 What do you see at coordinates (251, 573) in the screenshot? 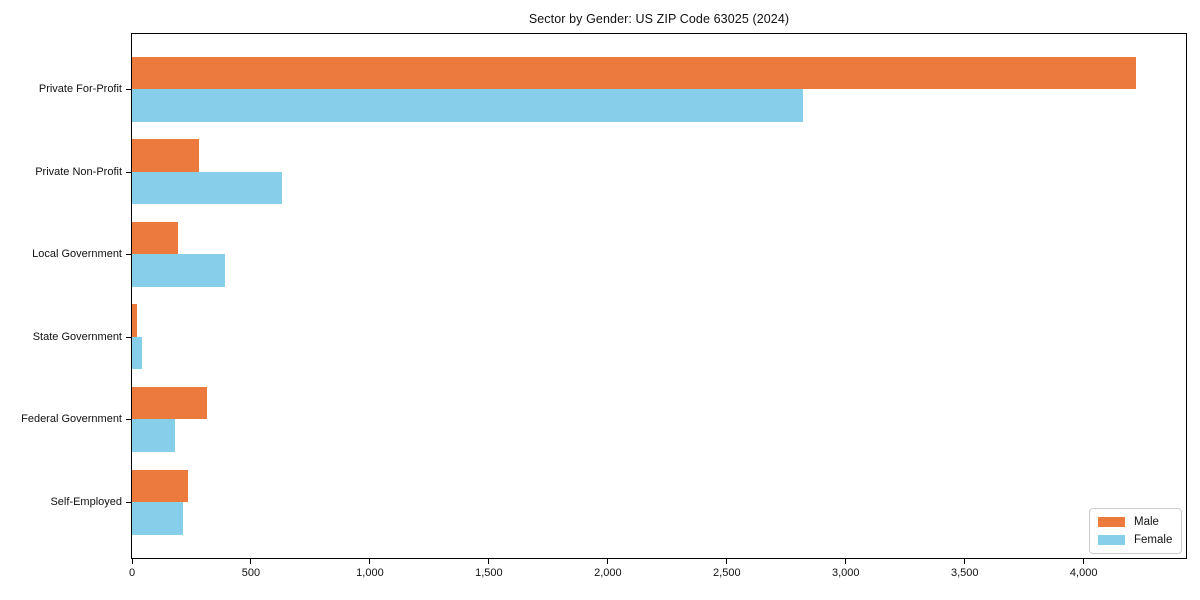
I see `x-tick-label: 500` at bounding box center [251, 573].